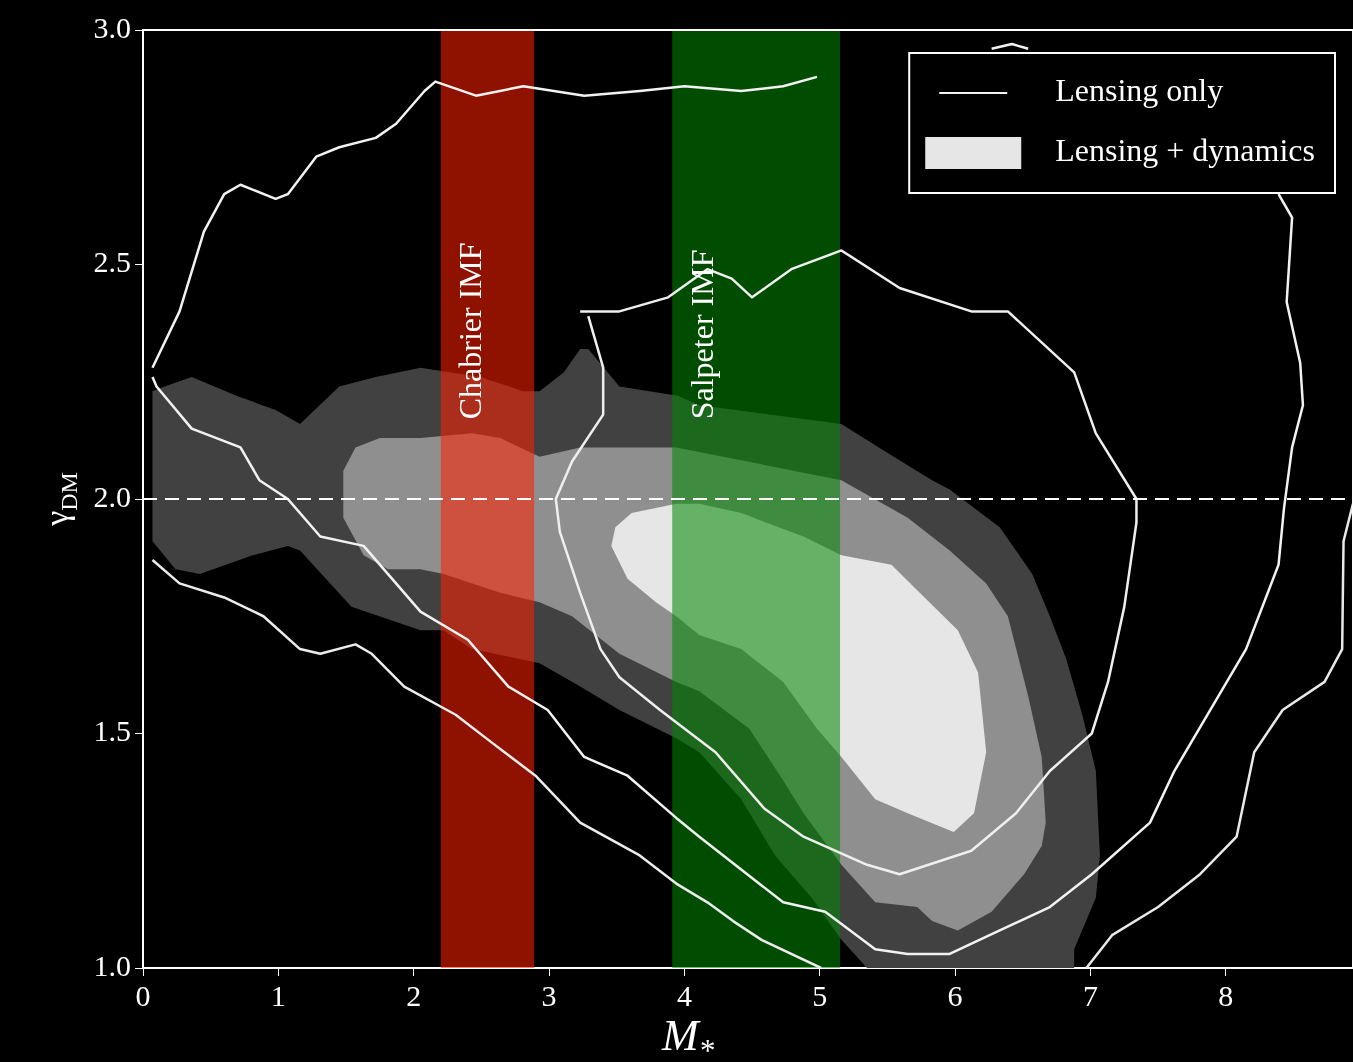 The width and height of the screenshot is (1353, 1062). Describe the element at coordinates (701, 334) in the screenshot. I see `band-label: Salpeter IMF` at that location.